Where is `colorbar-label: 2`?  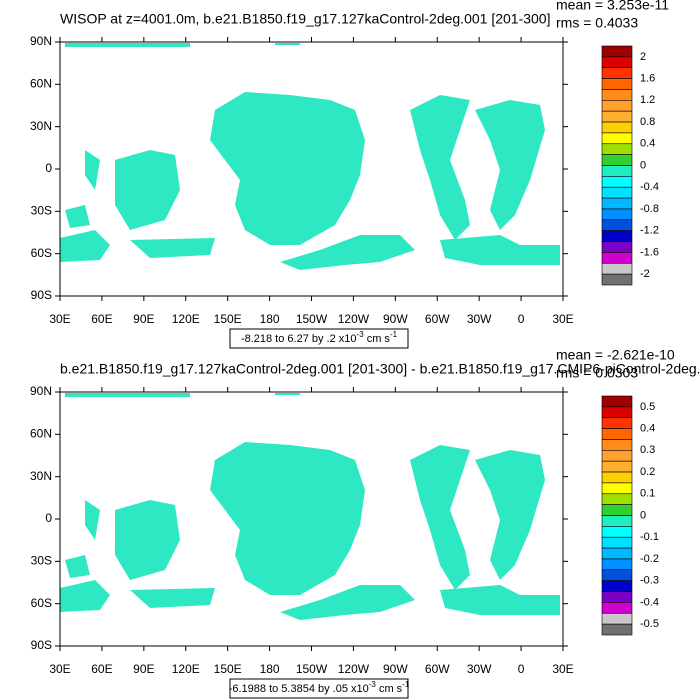
colorbar-label: 2 is located at coordinates (643, 57).